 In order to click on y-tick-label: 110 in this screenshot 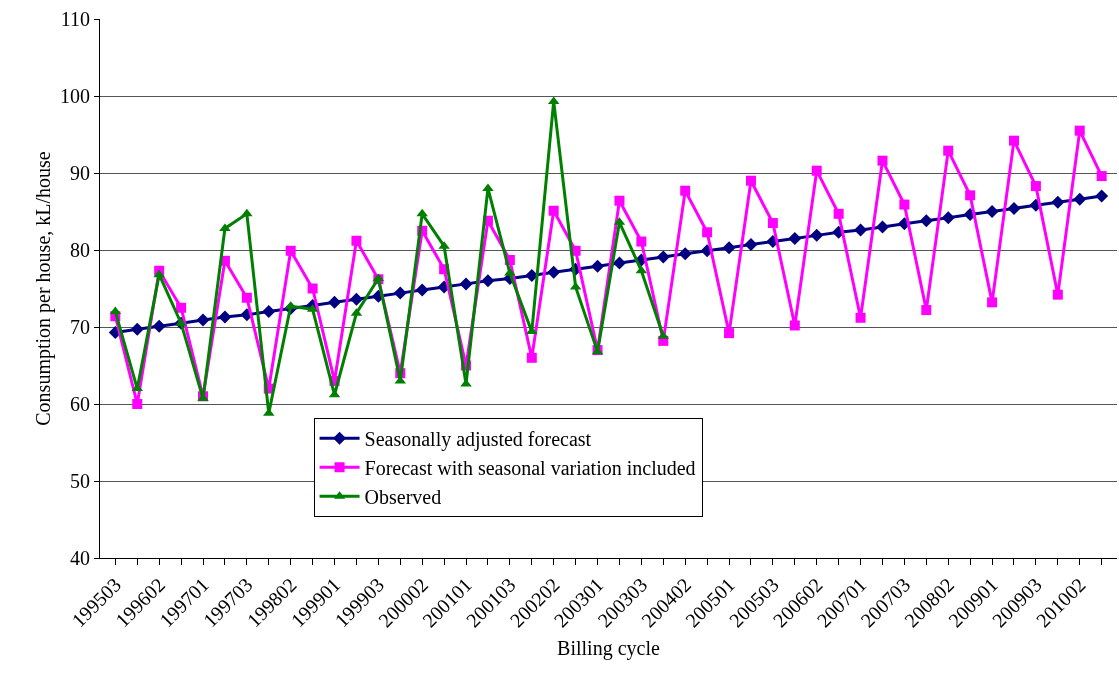, I will do `click(75, 19)`.